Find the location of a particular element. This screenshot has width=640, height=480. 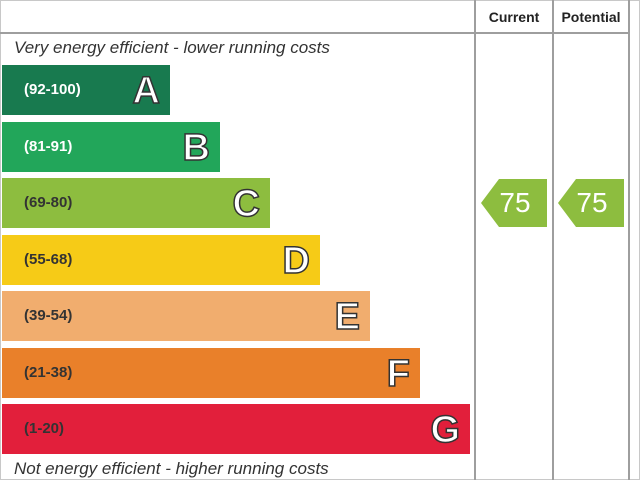

potential-score: 75 is located at coordinates (591, 203).